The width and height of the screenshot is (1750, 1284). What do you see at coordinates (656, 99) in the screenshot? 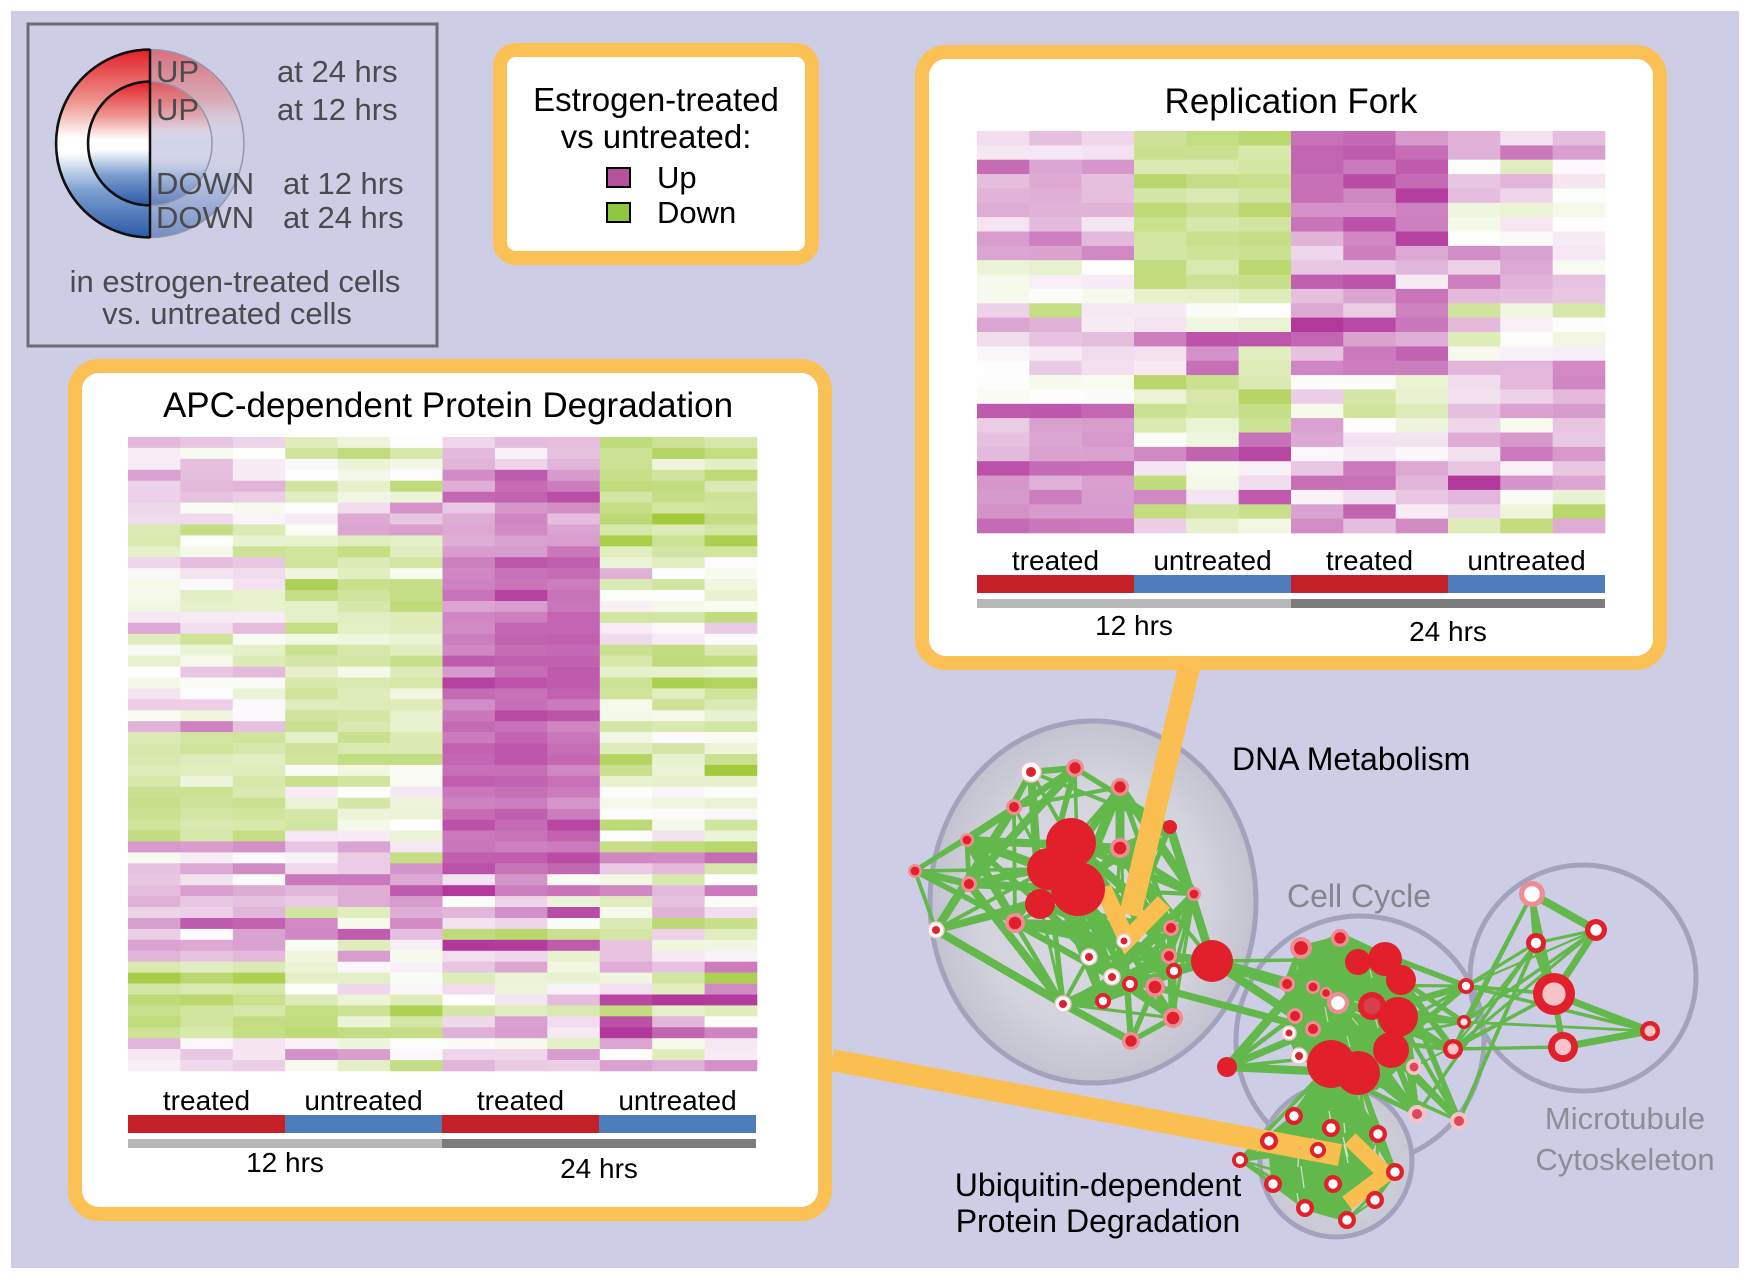
I see `svg-text: Estrogen-treated` at bounding box center [656, 99].